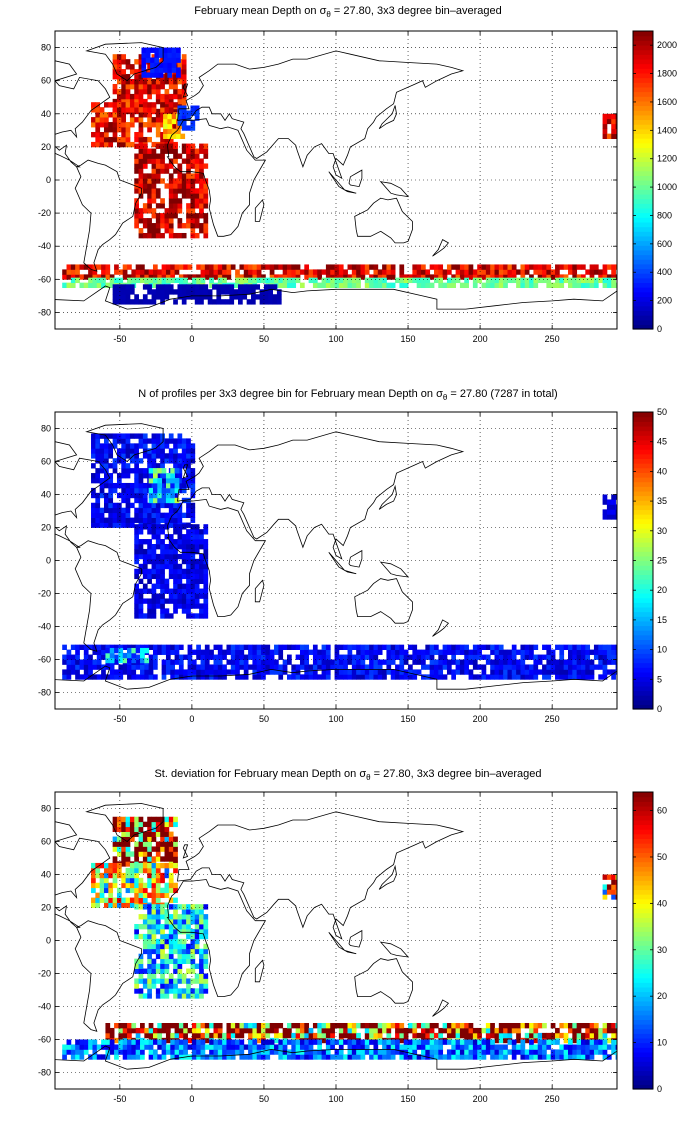 Image resolution: width=696 pixels, height=1140 pixels. I want to click on y-tick-label: 80, so click(46, 429).